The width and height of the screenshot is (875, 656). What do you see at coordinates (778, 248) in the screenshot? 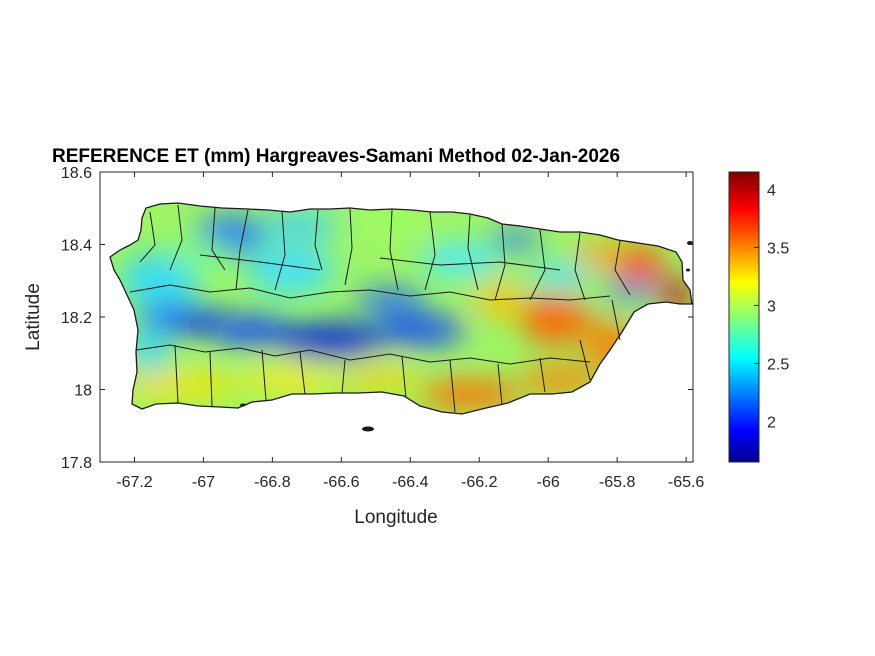
I see `colorbar-tick-label: 3.5` at bounding box center [778, 248].